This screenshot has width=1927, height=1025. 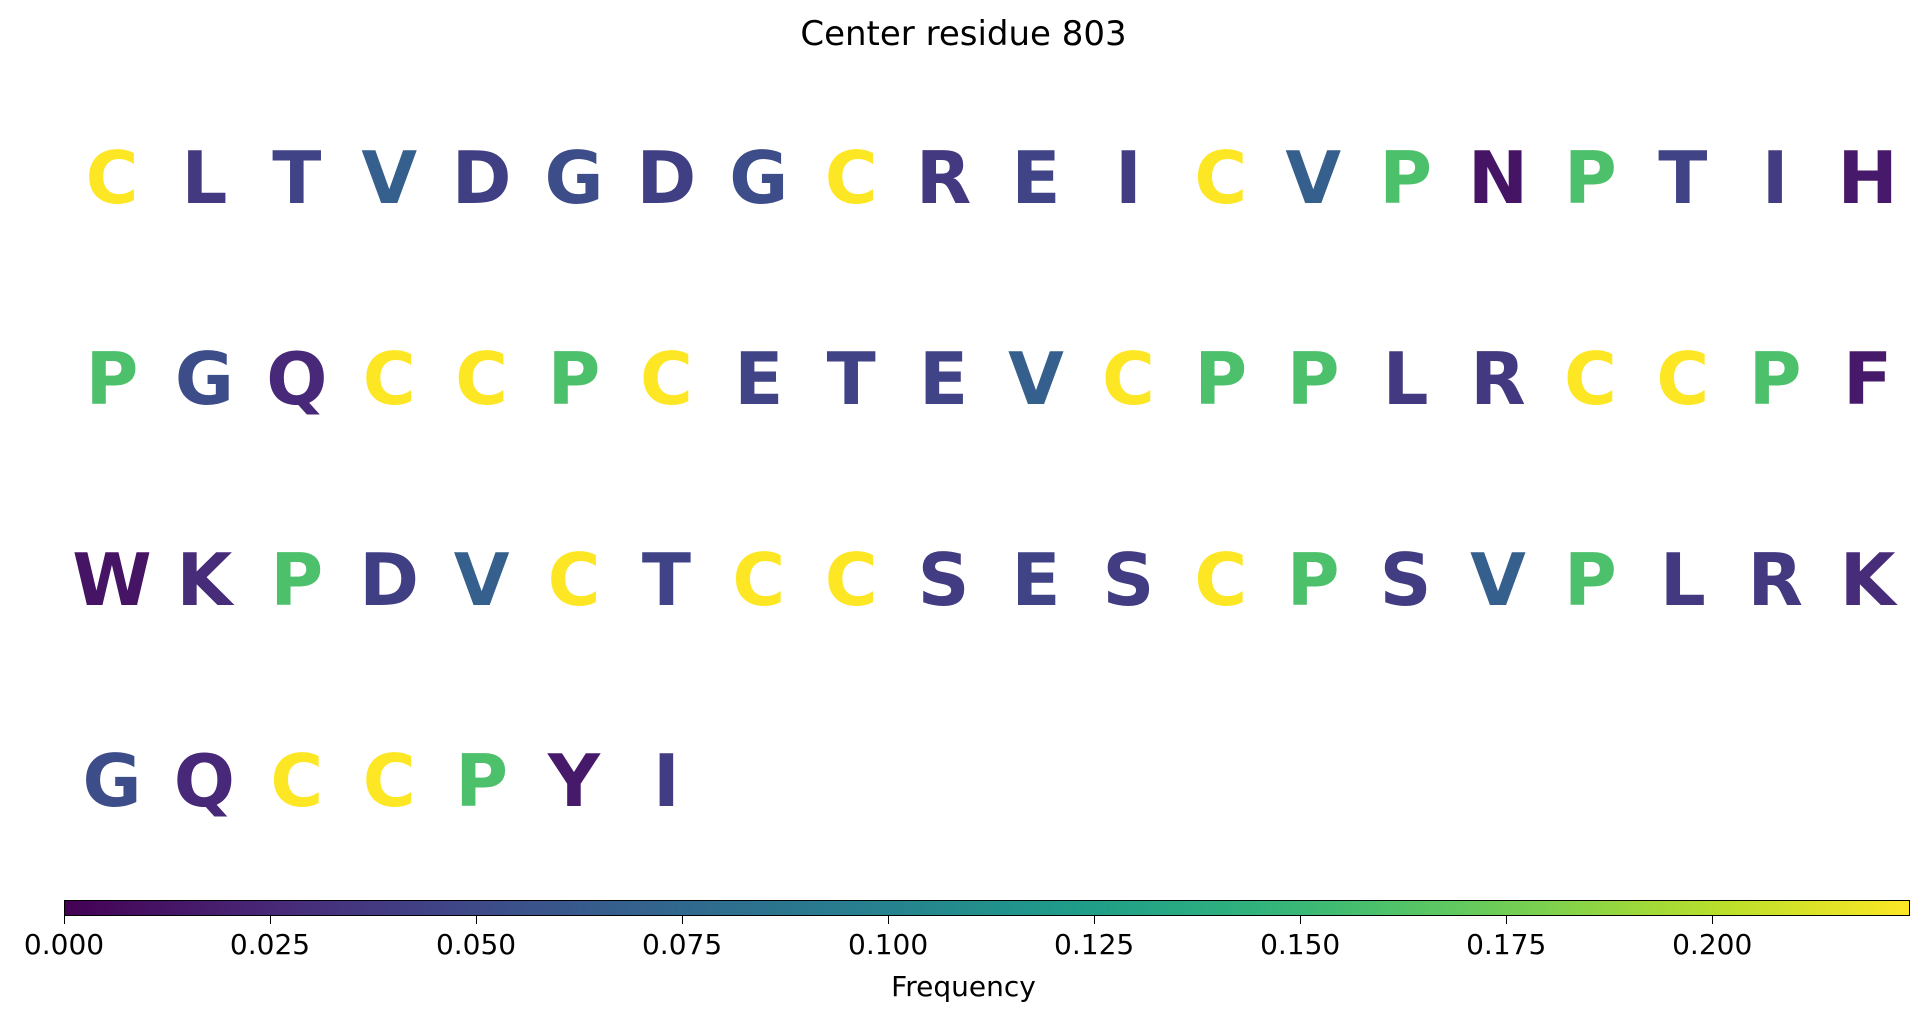 What do you see at coordinates (1867, 178) in the screenshot?
I see `residue-letter: H` at bounding box center [1867, 178].